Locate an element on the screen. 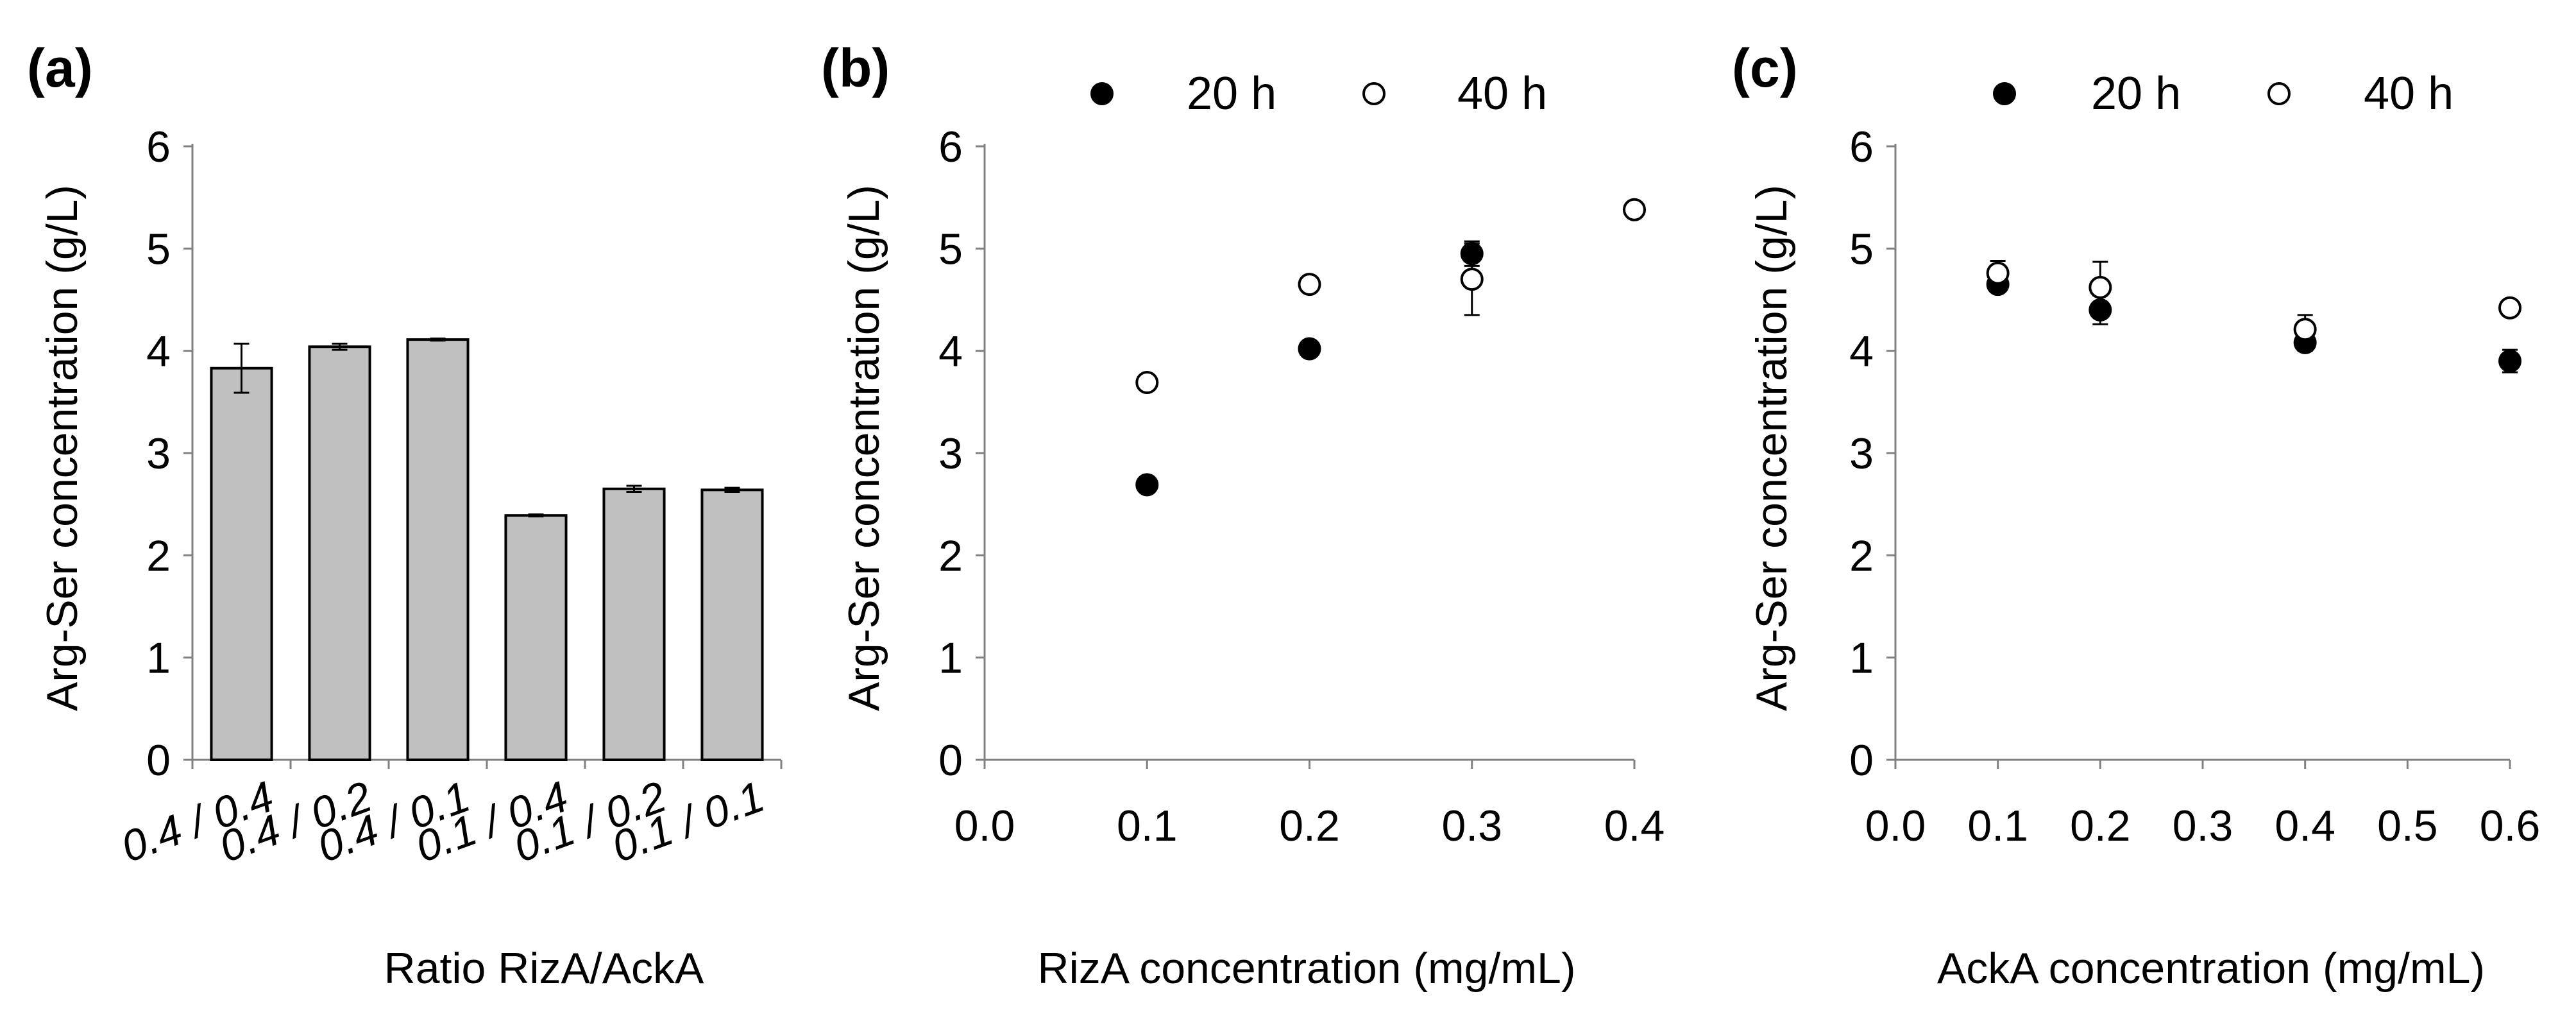  y-tick-label-c: 3 is located at coordinates (1861, 453).